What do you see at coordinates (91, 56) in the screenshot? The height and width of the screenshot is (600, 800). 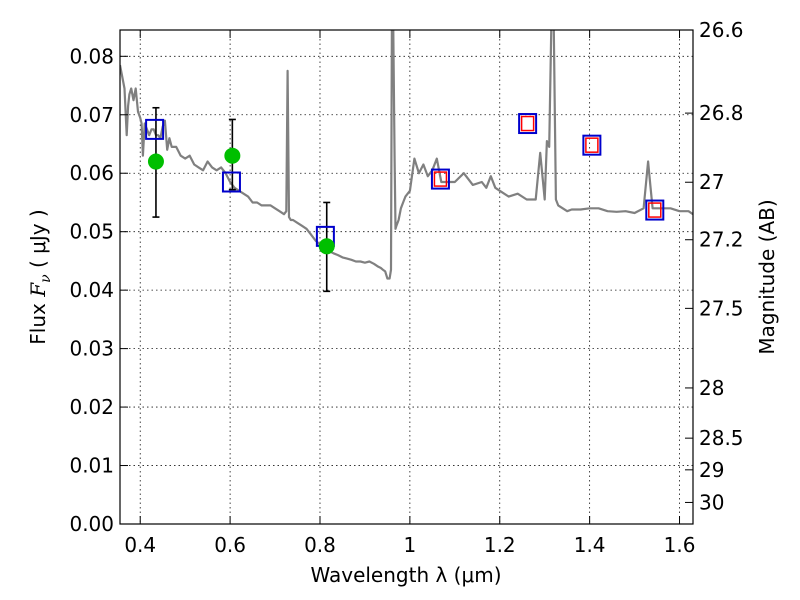 I see `y-tick-label: 0.08` at bounding box center [91, 56].